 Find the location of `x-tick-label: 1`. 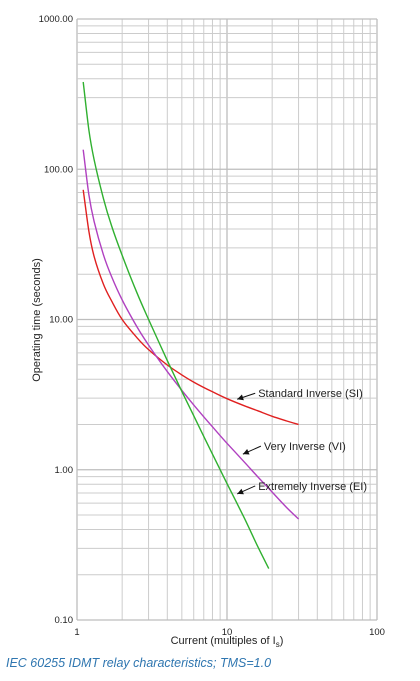

x-tick-label: 1 is located at coordinates (76, 632).